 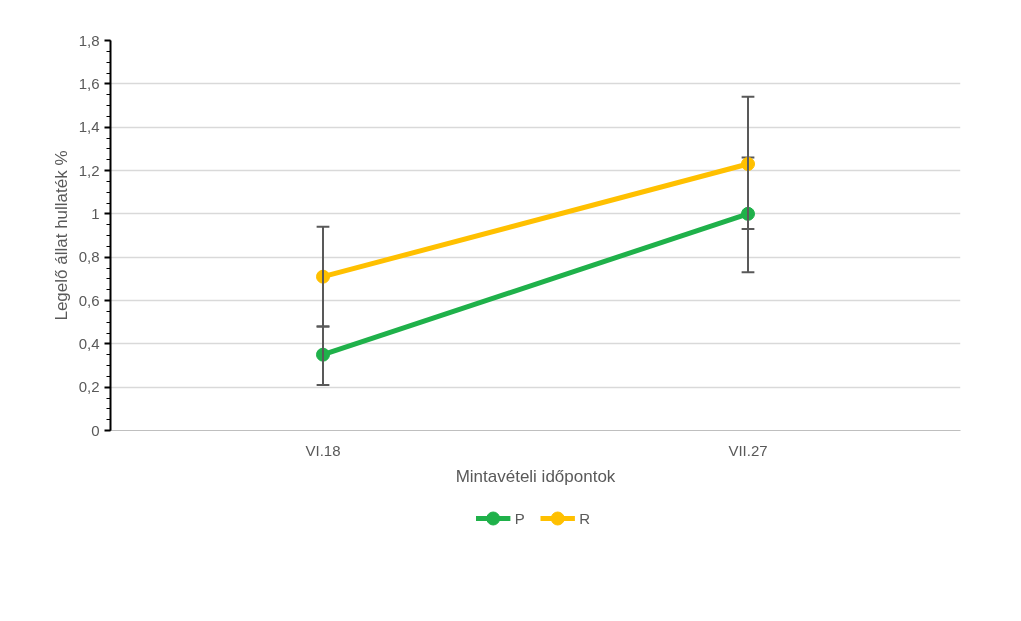 What do you see at coordinates (748, 450) in the screenshot?
I see `x-tick-label: VII.27` at bounding box center [748, 450].